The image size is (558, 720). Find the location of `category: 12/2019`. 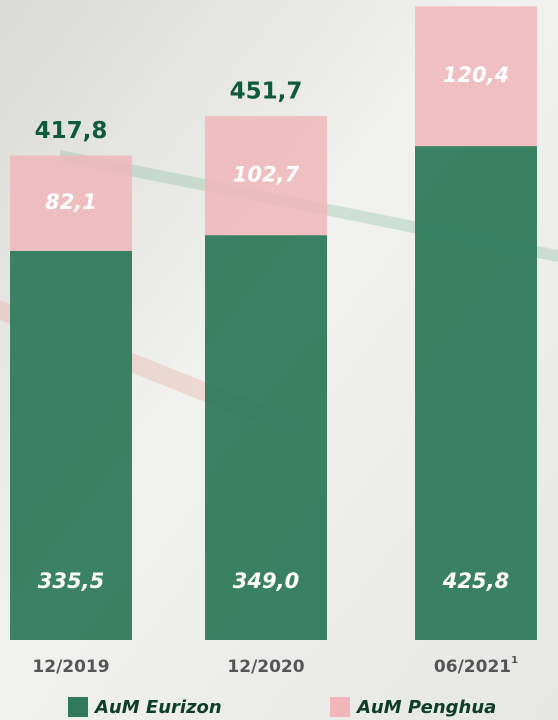

category: 12/2019 is located at coordinates (70, 667).